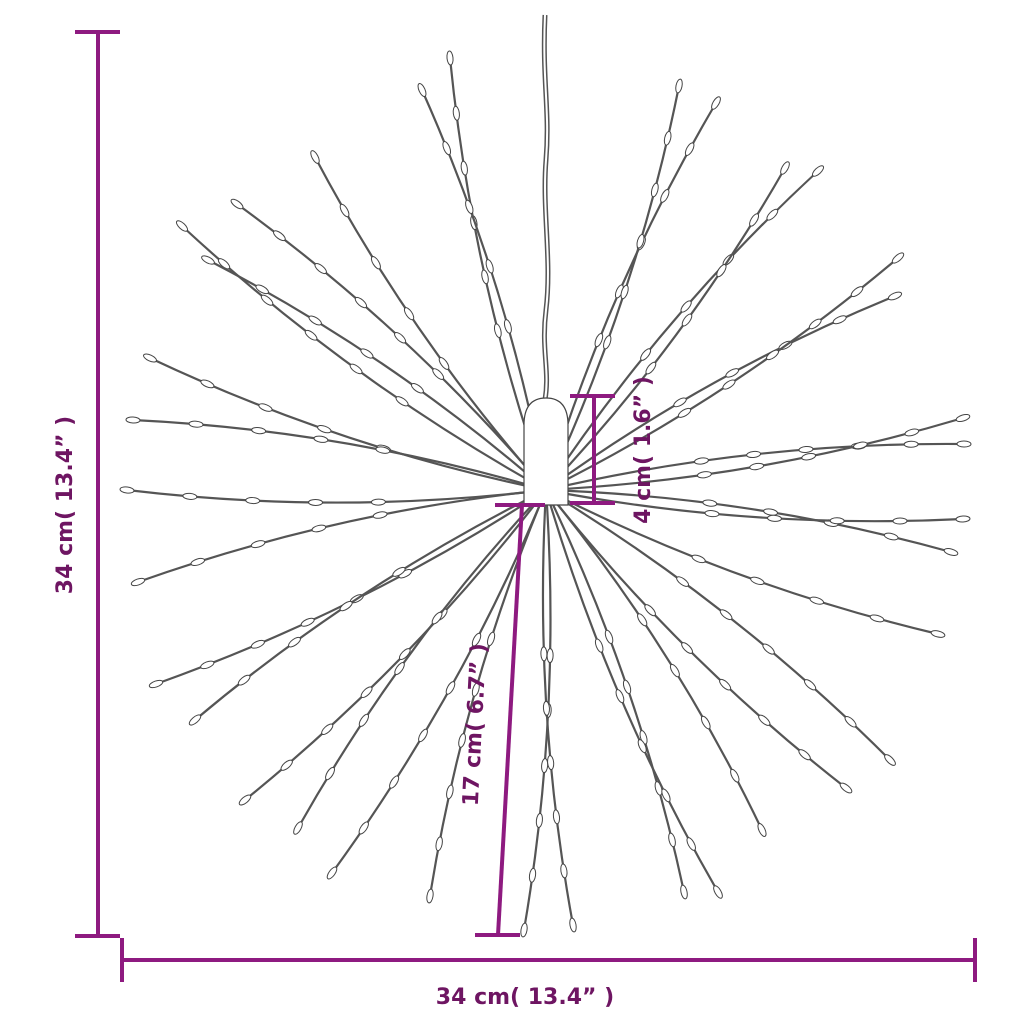 This screenshot has height=1024, width=1024. I want to click on height-dimension, so click(97, 484).